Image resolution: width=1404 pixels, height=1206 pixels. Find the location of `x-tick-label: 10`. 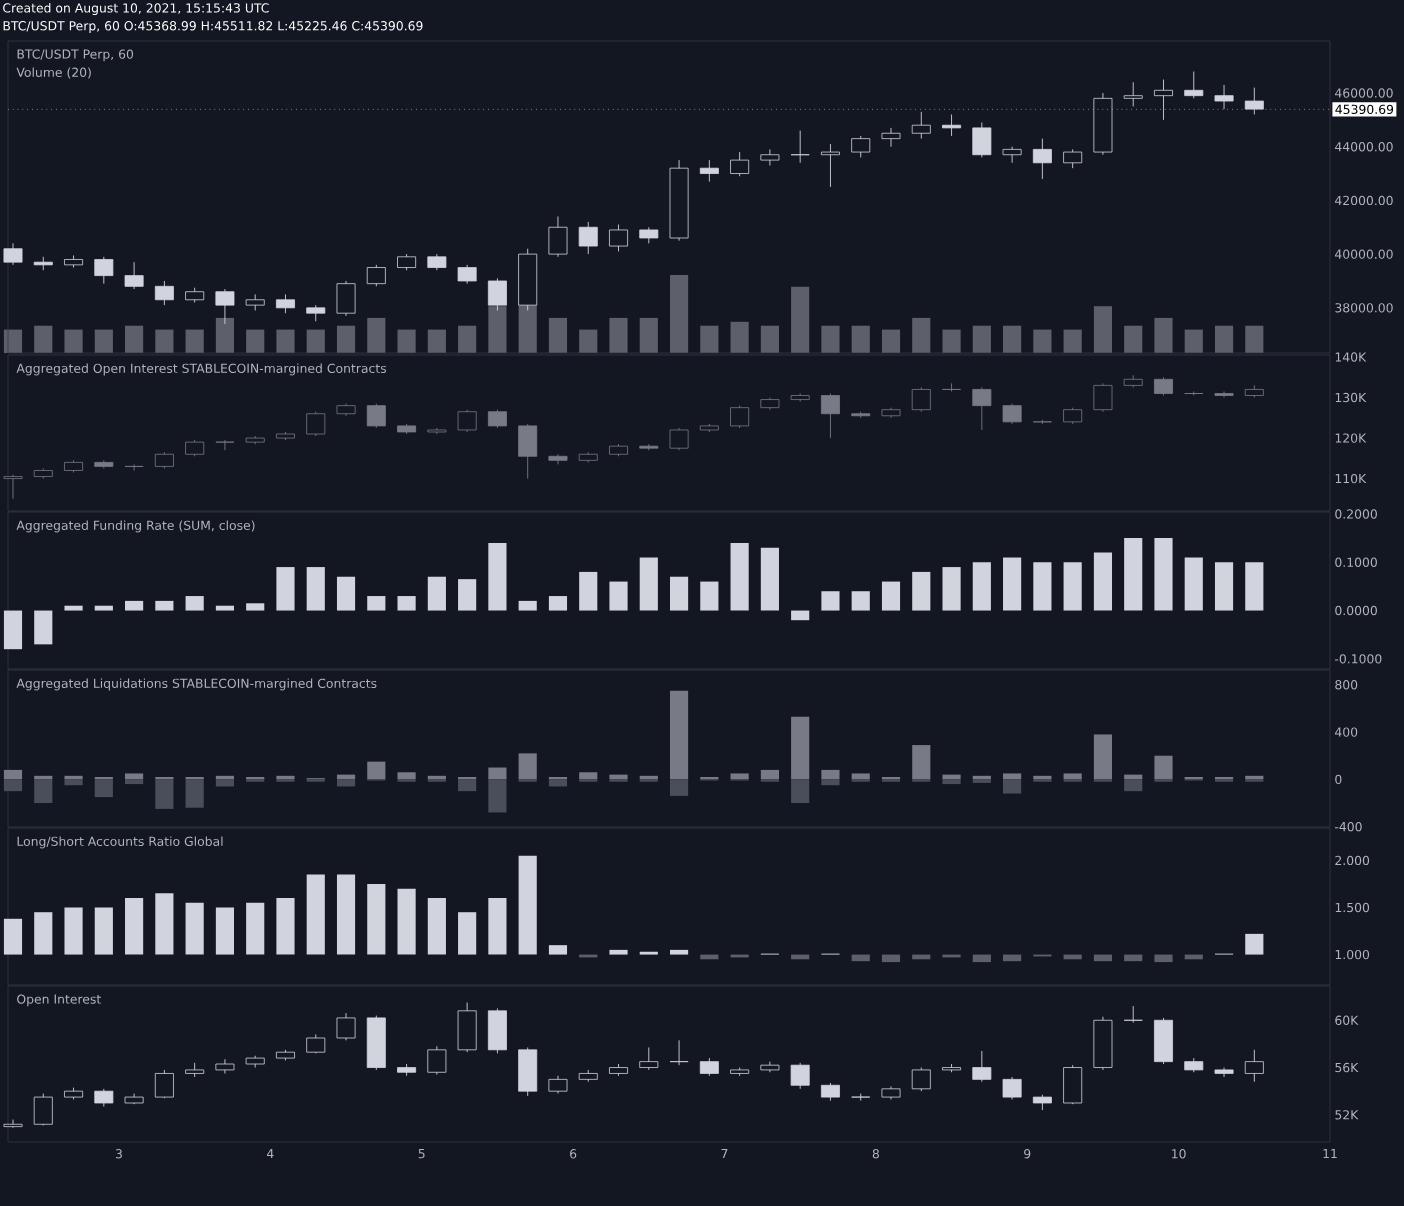

x-tick-label: 10 is located at coordinates (1179, 1154).